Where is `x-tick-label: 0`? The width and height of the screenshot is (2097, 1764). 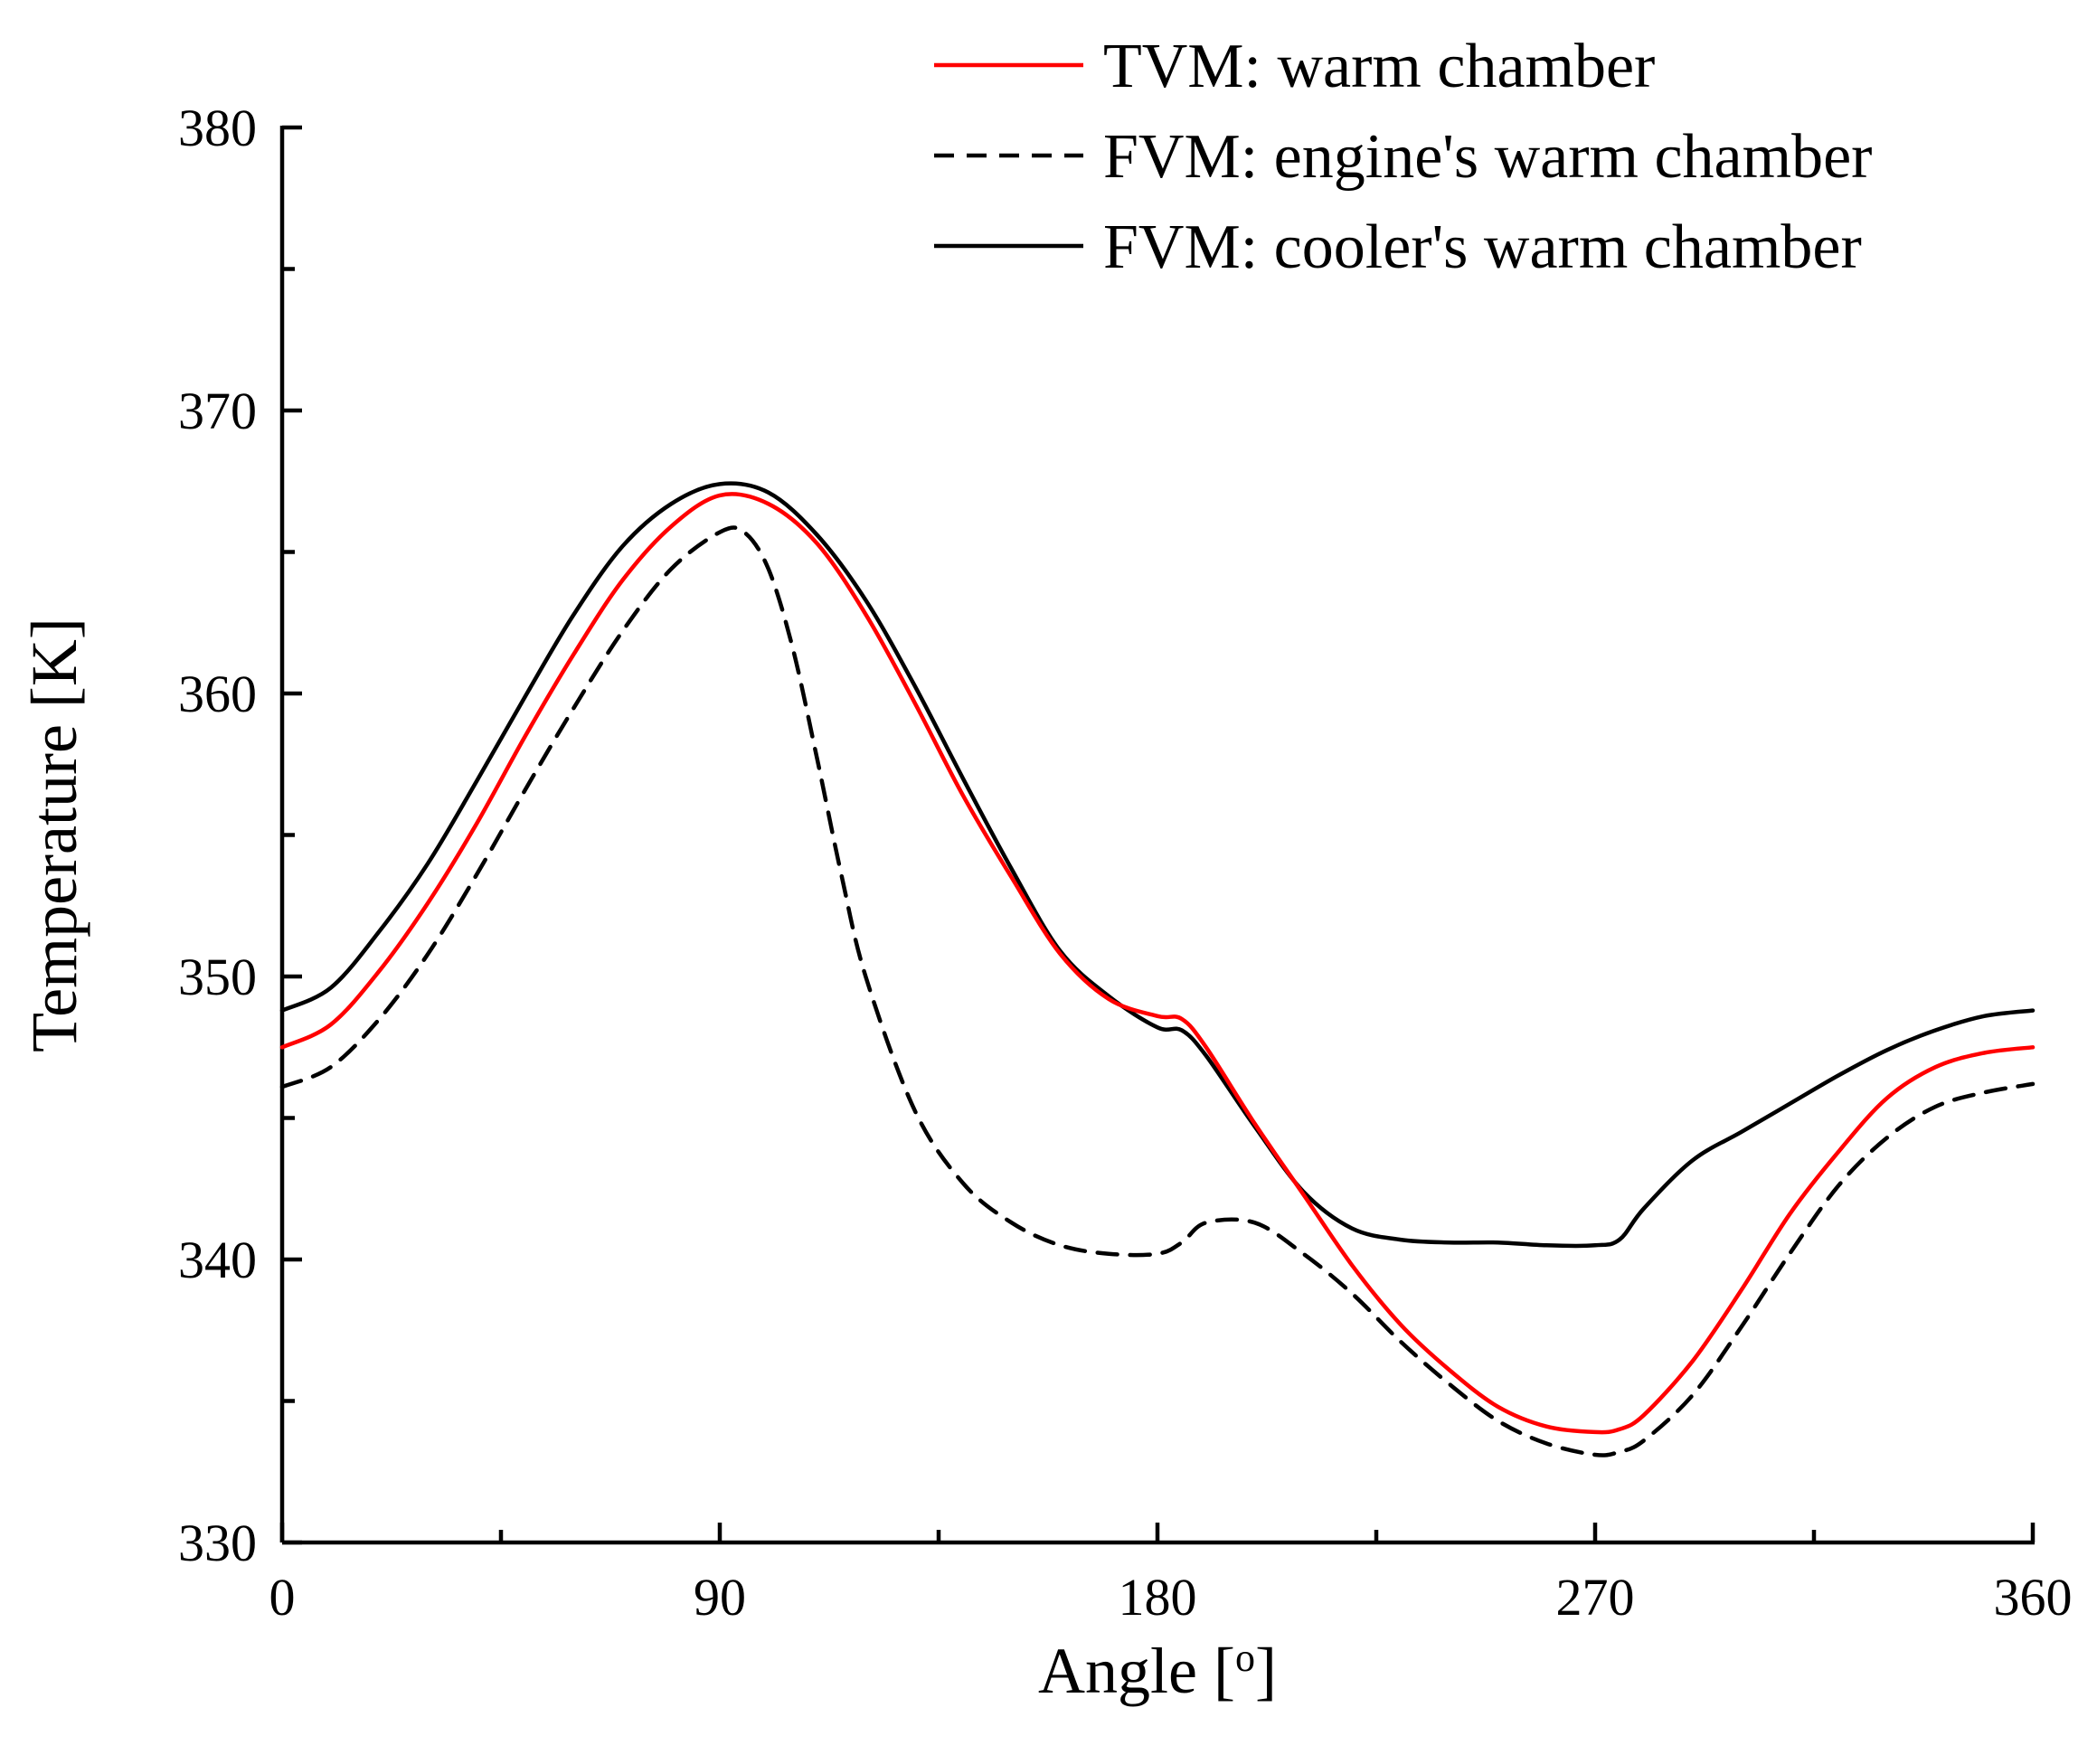
x-tick-label: 0 is located at coordinates (282, 1598).